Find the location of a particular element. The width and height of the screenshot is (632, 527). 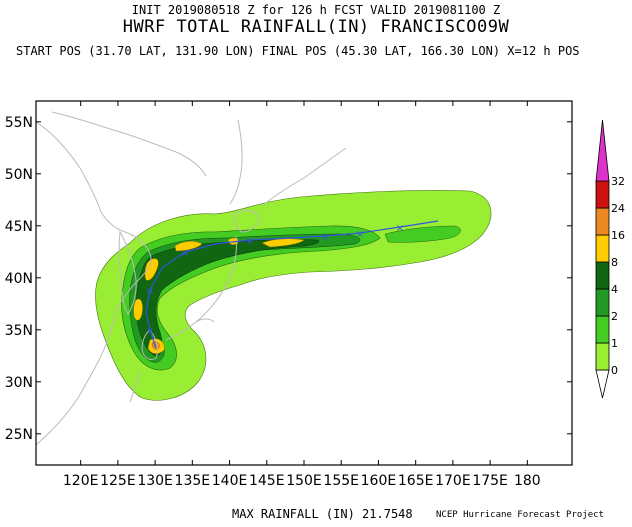

lat-tick-label: 45N is located at coordinates (19, 227).